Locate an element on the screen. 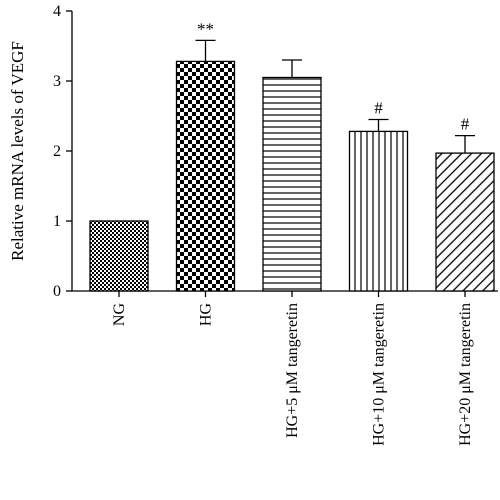 Image resolution: width=500 pixels, height=500 pixels. x-tick-label: HG is located at coordinates (206, 315).